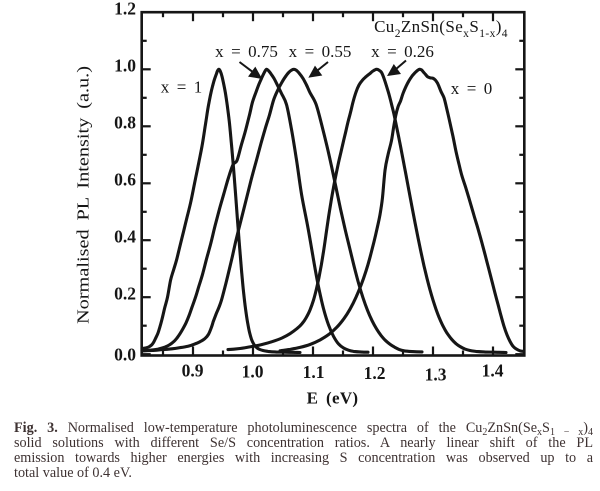  Describe the element at coordinates (246, 51) in the screenshot. I see `svg-text: x = 0.75` at that location.